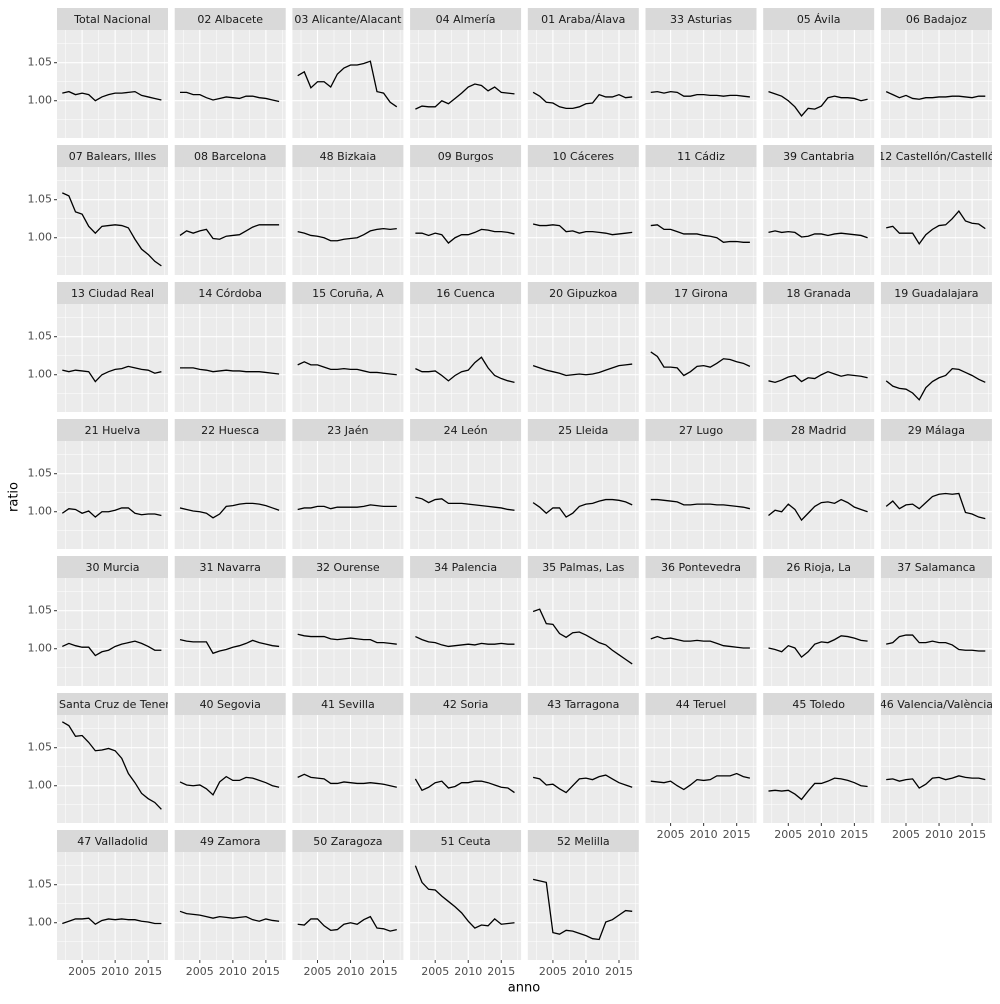 Image resolution: width=1000 pixels, height=1004 pixels. Describe the element at coordinates (40, 62) in the screenshot. I see `y-tick-label: 1.05` at that location.